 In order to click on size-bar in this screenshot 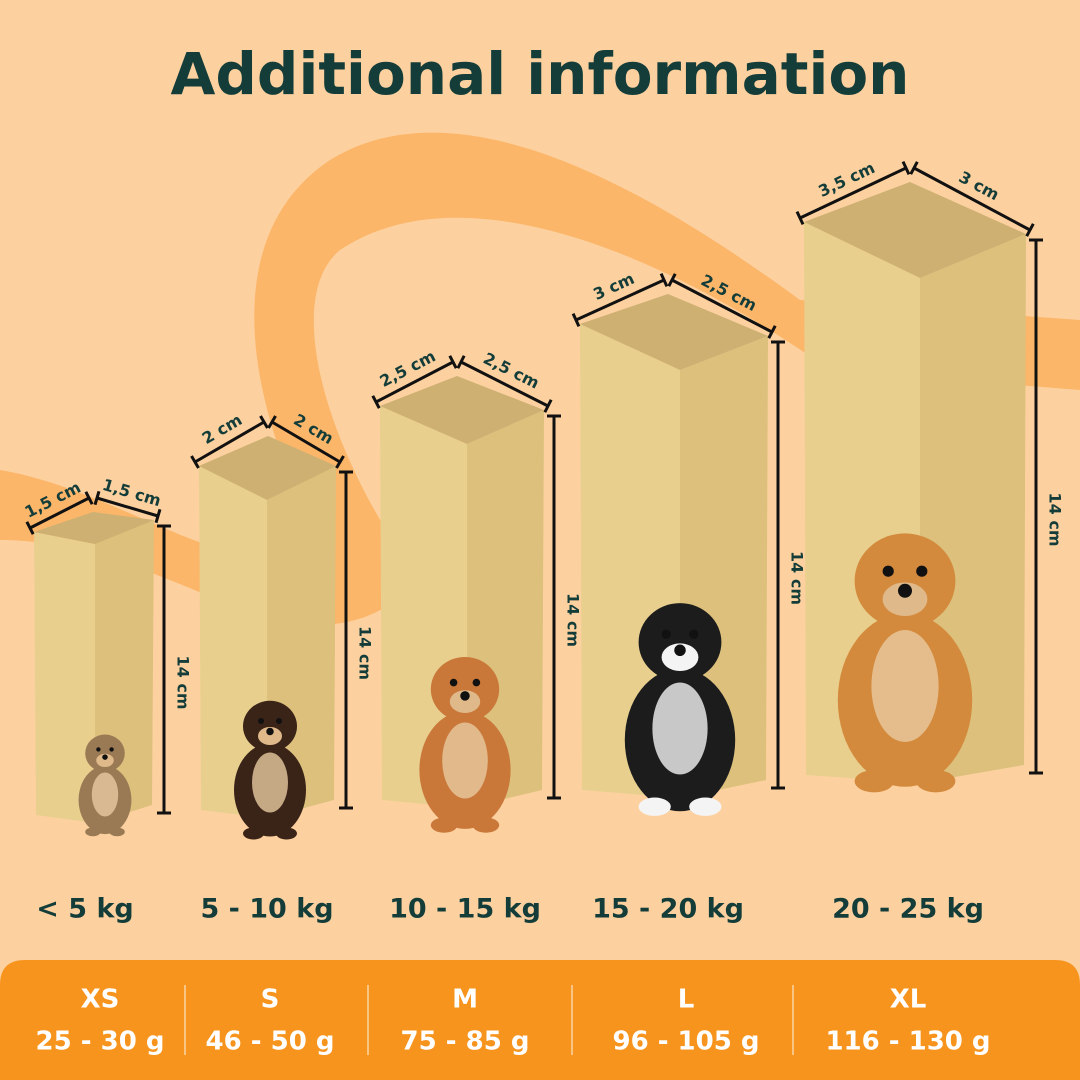, I will do `click(540, 1020)`.